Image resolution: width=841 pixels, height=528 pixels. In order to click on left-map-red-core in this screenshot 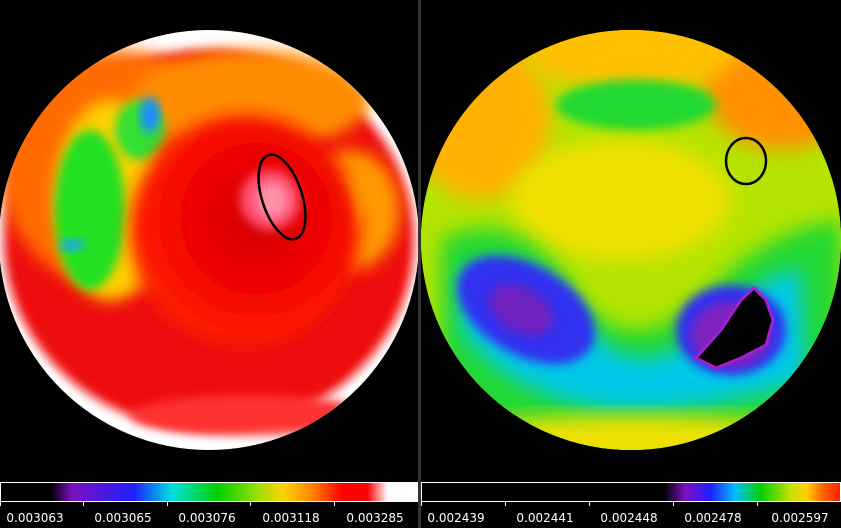, I will do `click(245, 230)`.